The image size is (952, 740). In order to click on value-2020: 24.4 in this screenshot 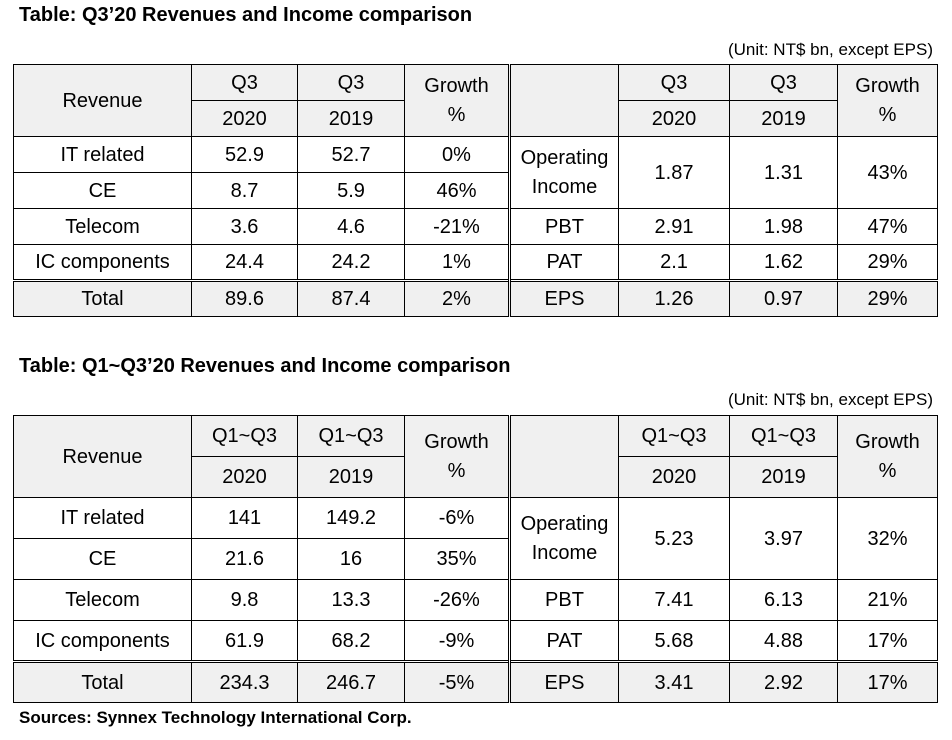, I will do `click(244, 262)`.